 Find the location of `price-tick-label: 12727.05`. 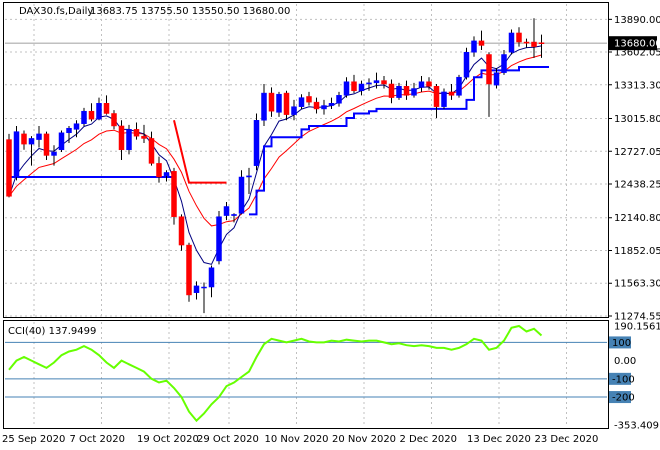

price-tick-label: 12727.05 is located at coordinates (637, 152).